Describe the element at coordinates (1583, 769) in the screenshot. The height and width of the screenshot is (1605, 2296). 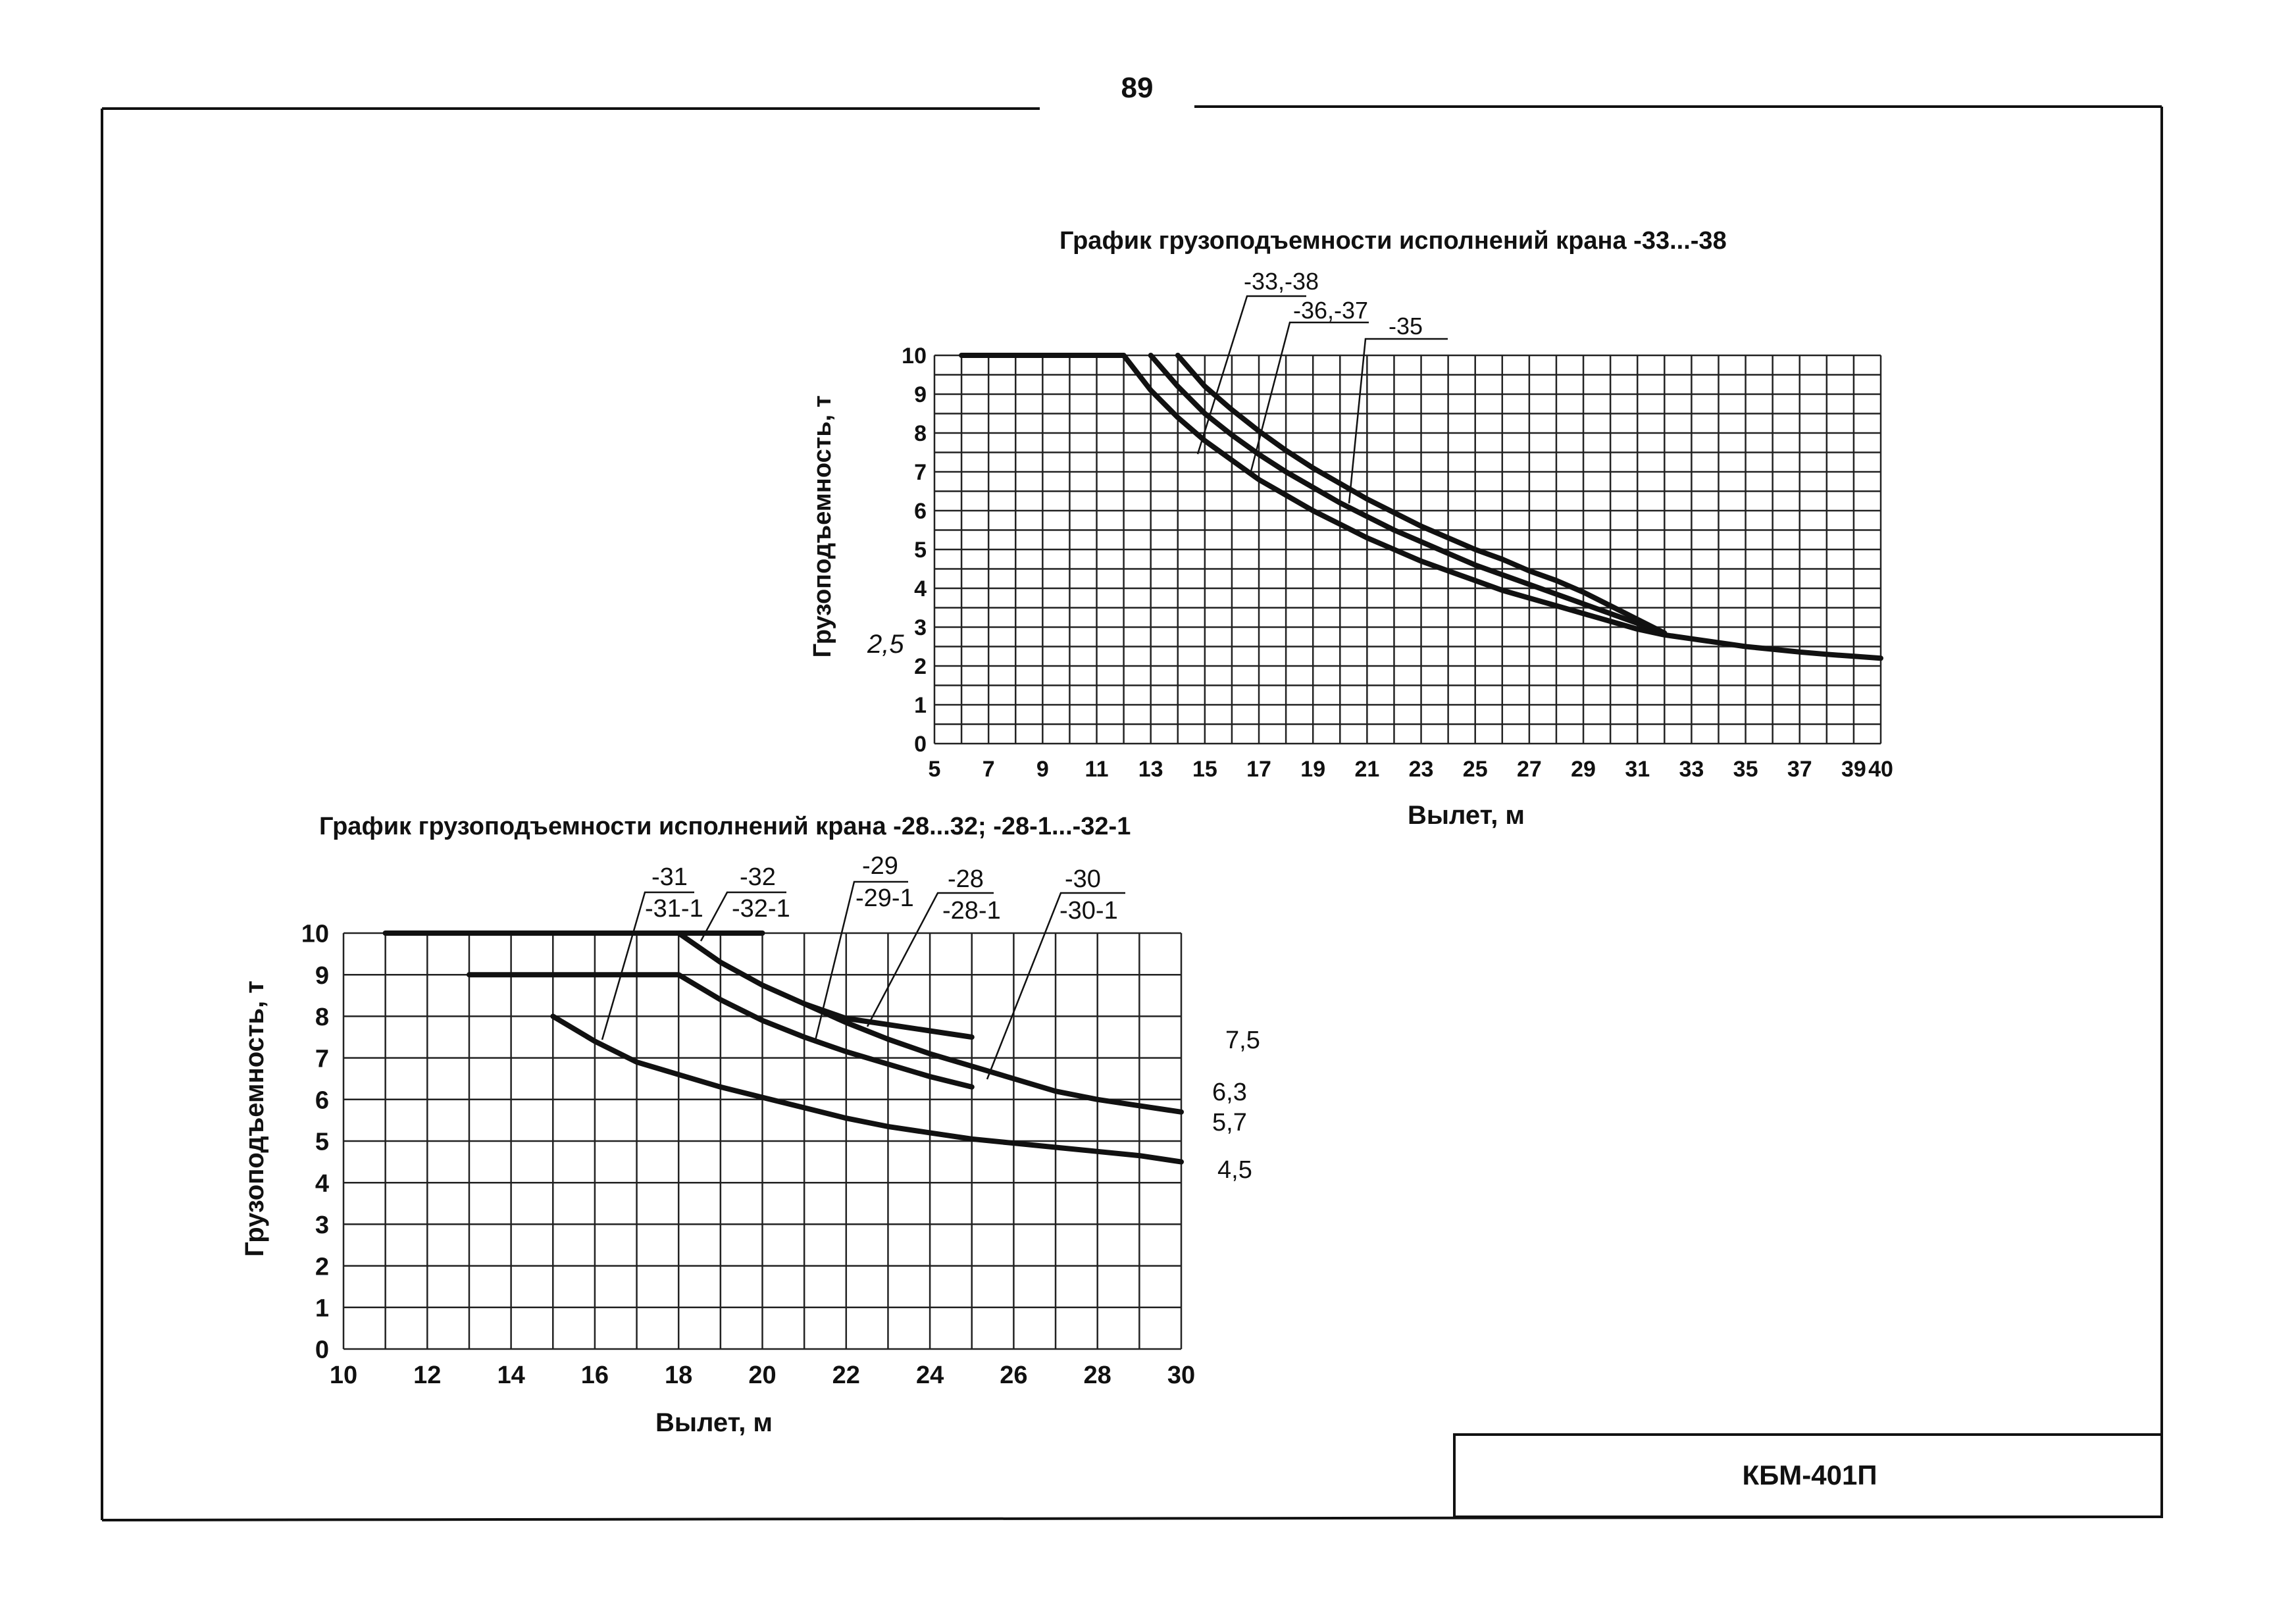
I see `x-tick-label: 29` at that location.